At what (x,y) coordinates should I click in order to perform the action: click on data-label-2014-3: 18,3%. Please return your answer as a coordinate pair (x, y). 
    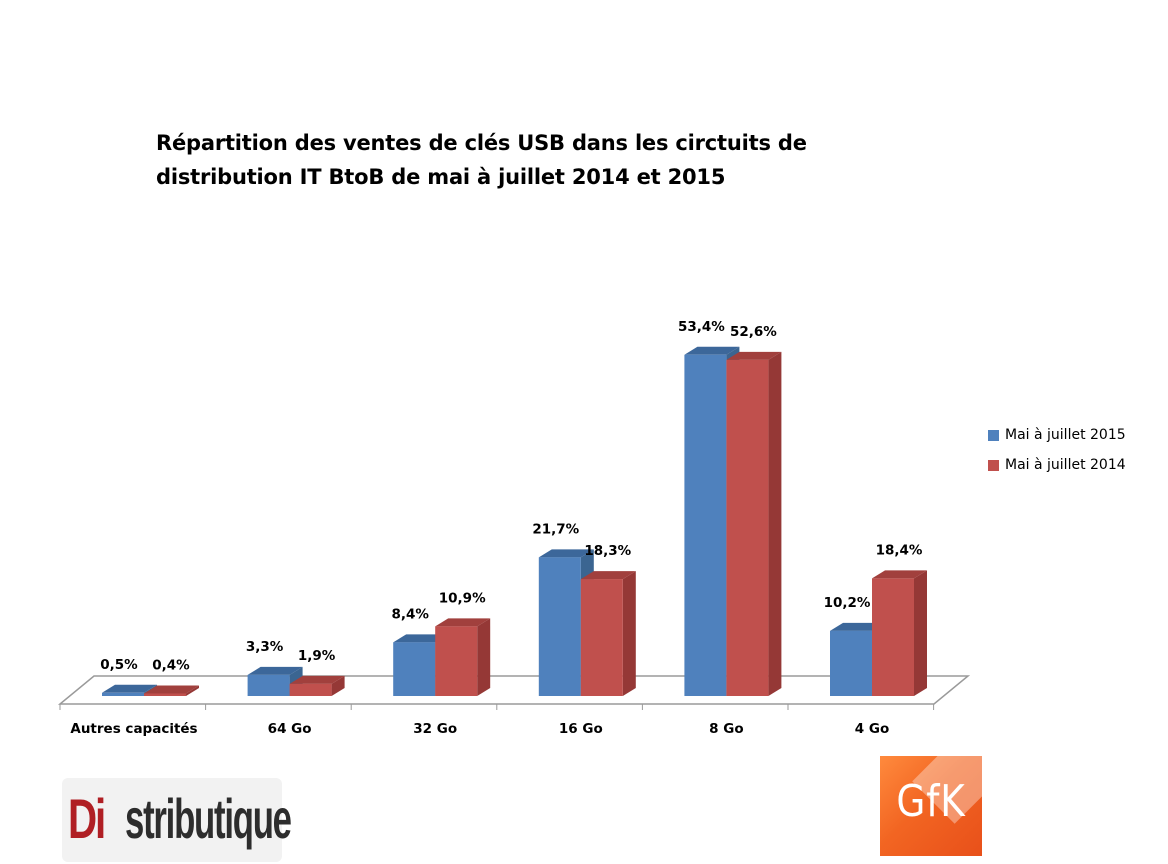
    Looking at the image, I should click on (607, 551).